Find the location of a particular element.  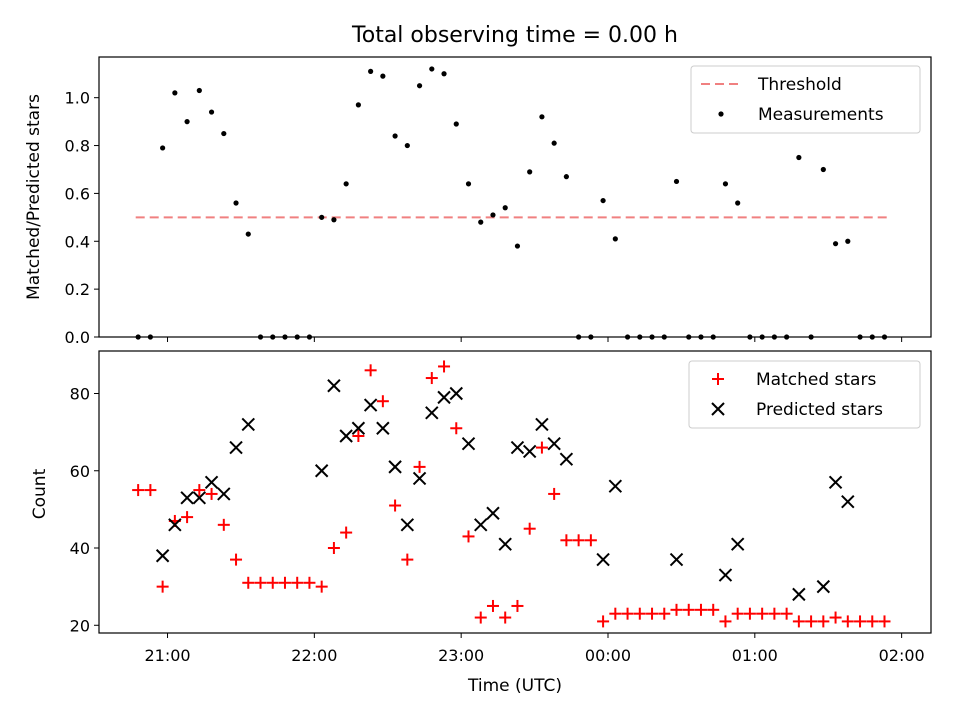

legend-predicted-swatch is located at coordinates (718, 409).